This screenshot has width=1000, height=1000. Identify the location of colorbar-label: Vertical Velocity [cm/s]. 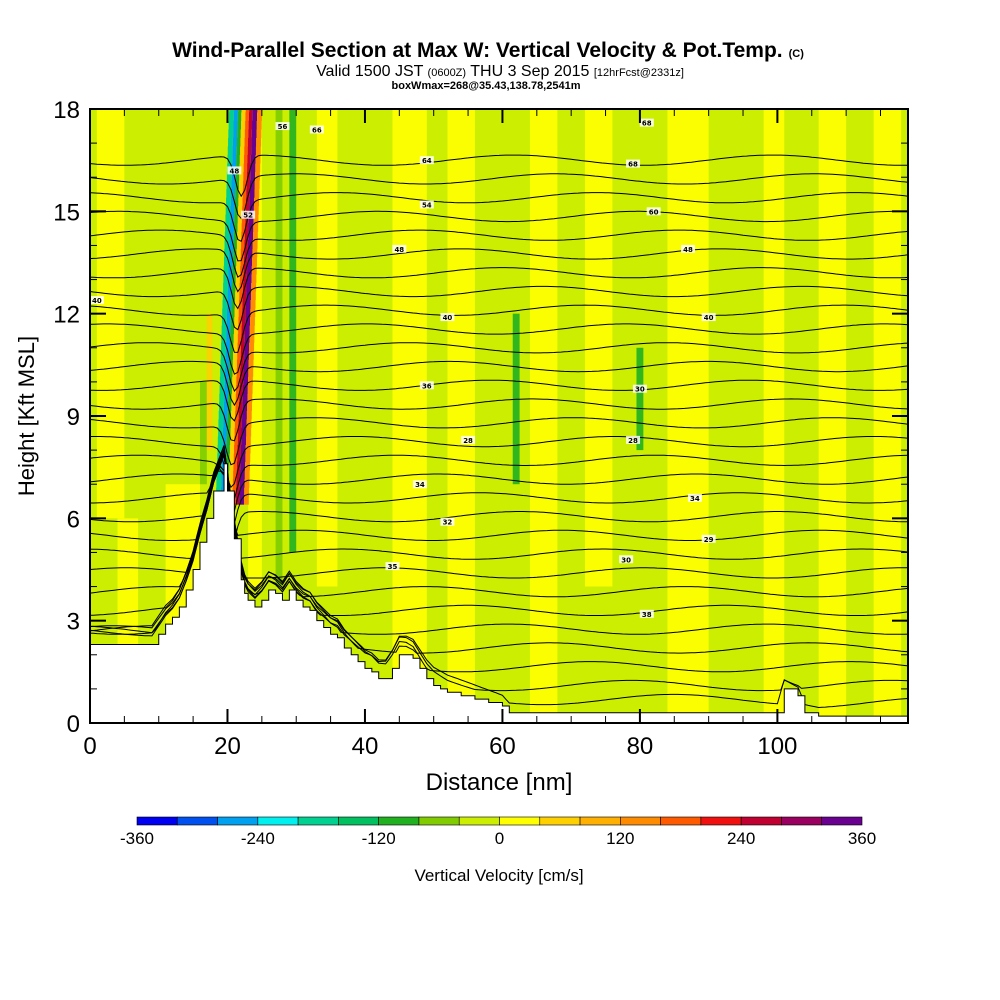
(498, 875).